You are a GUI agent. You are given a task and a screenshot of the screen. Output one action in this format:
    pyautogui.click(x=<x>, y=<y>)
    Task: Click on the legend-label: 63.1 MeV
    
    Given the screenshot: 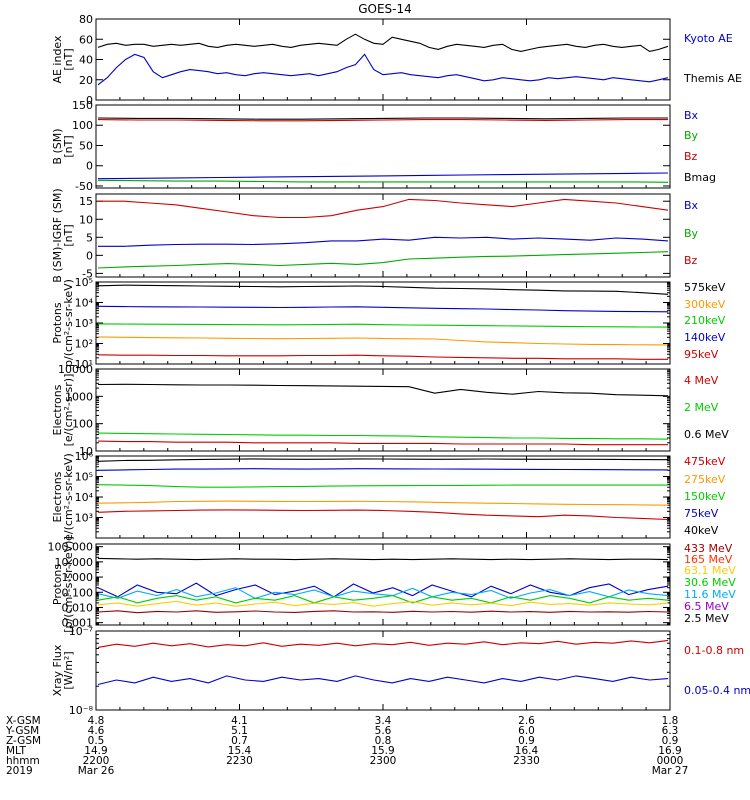 What is the action you would take?
    pyautogui.click(x=710, y=570)
    